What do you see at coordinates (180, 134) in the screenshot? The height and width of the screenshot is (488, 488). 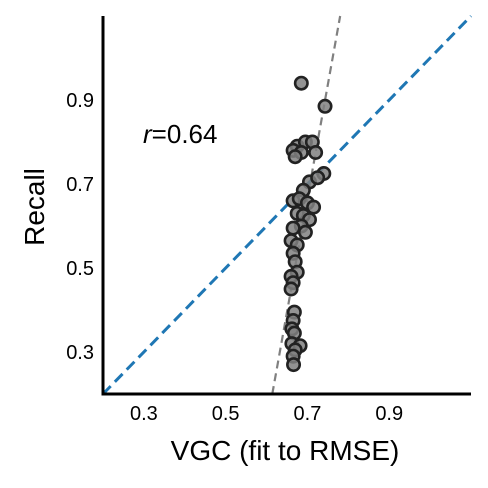 I see `correlation-annotation: r=0.64` at bounding box center [180, 134].